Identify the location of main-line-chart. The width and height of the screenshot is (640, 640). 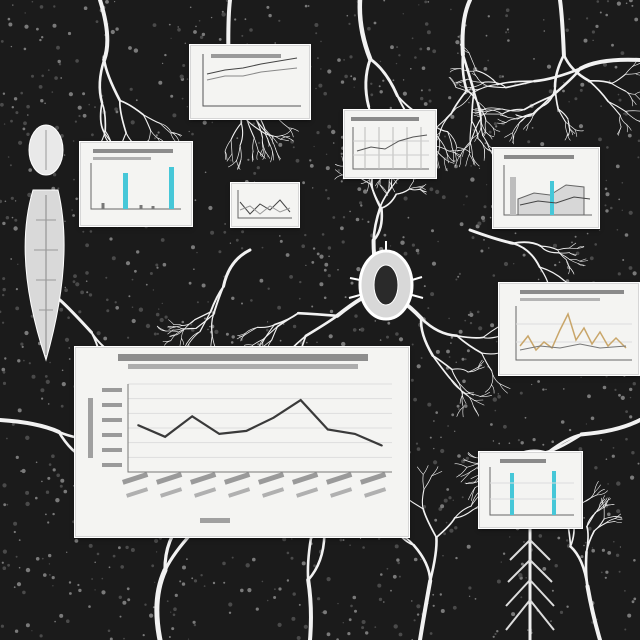
(240, 438).